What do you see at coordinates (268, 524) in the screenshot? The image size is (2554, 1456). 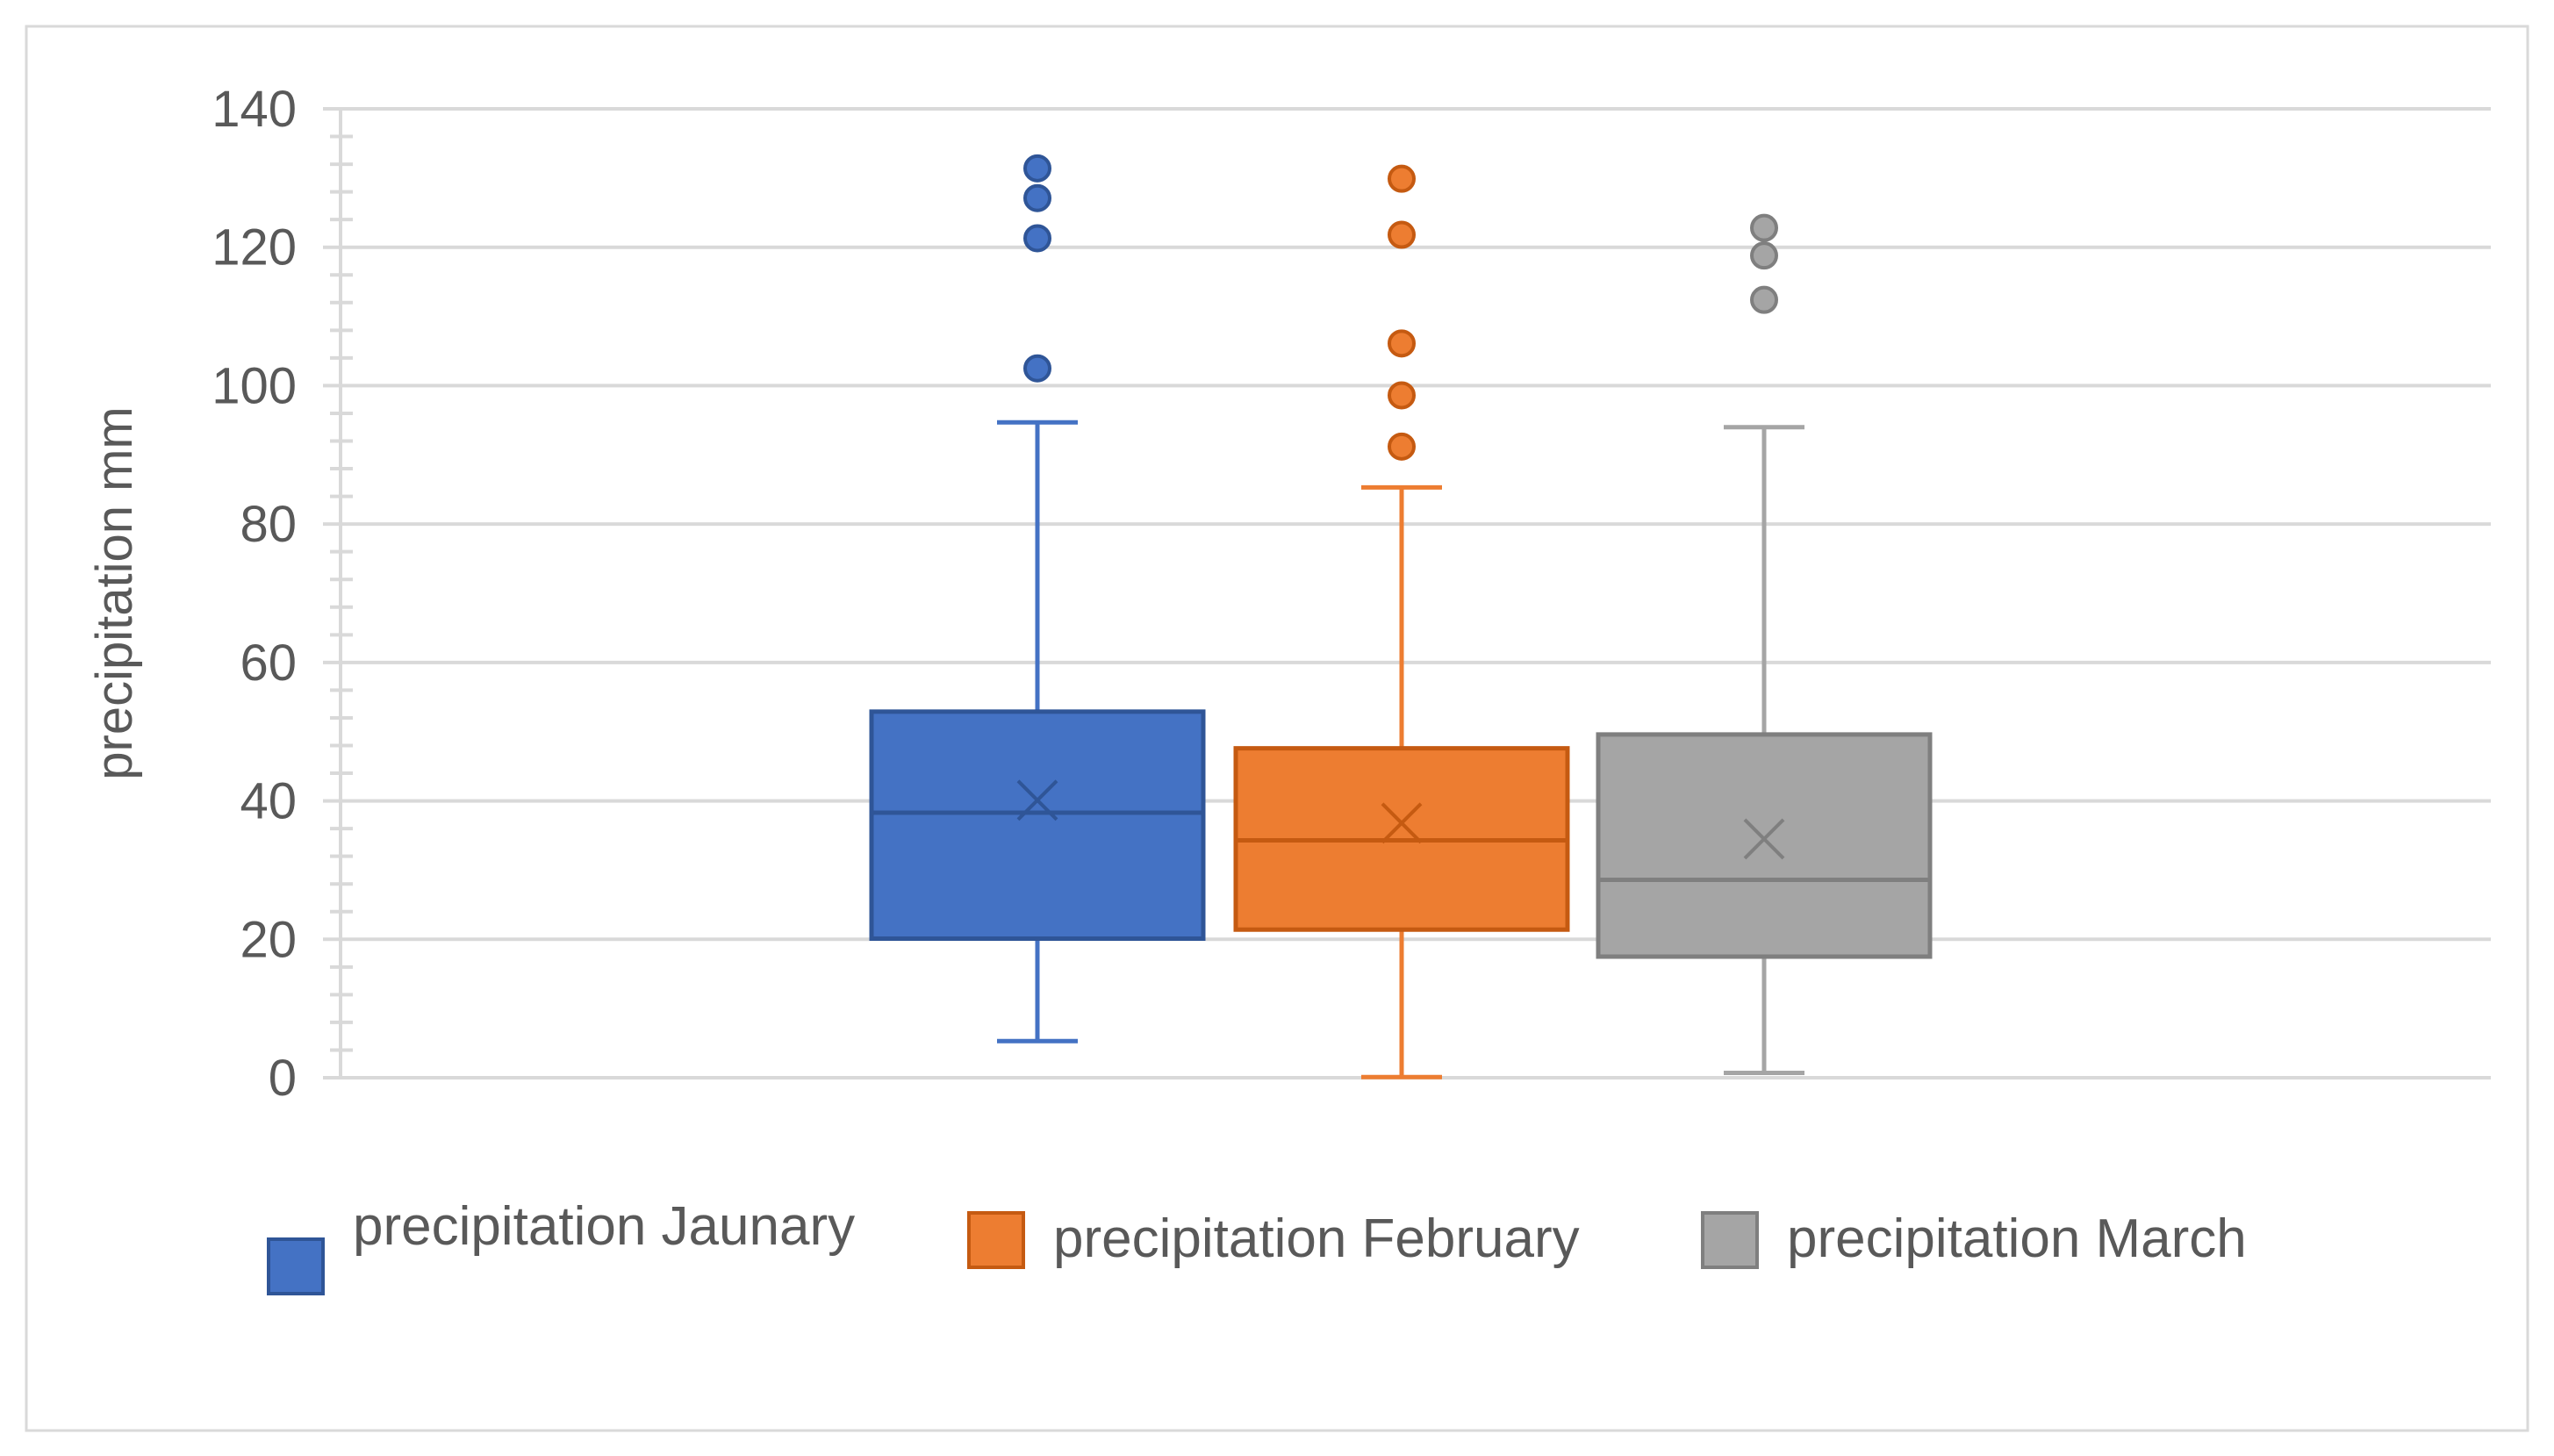 I see `y-tick-label: 80` at bounding box center [268, 524].